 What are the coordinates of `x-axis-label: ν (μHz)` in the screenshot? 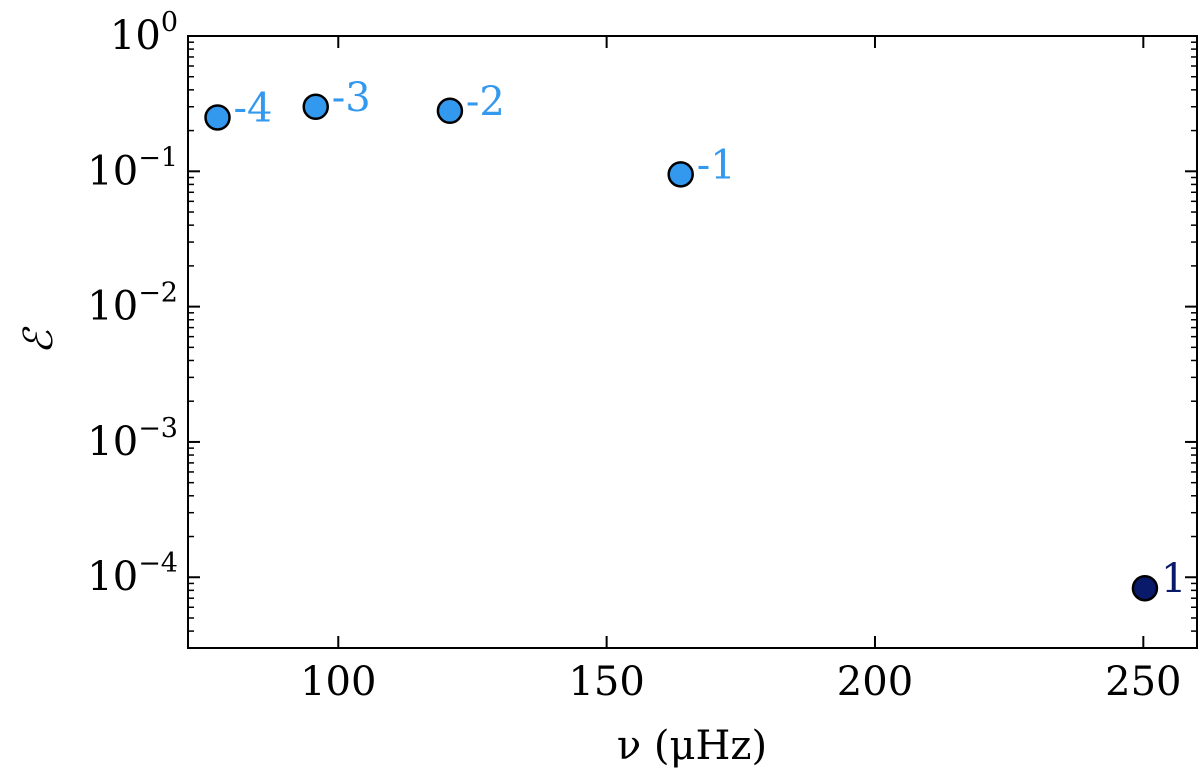 It's located at (692, 746).